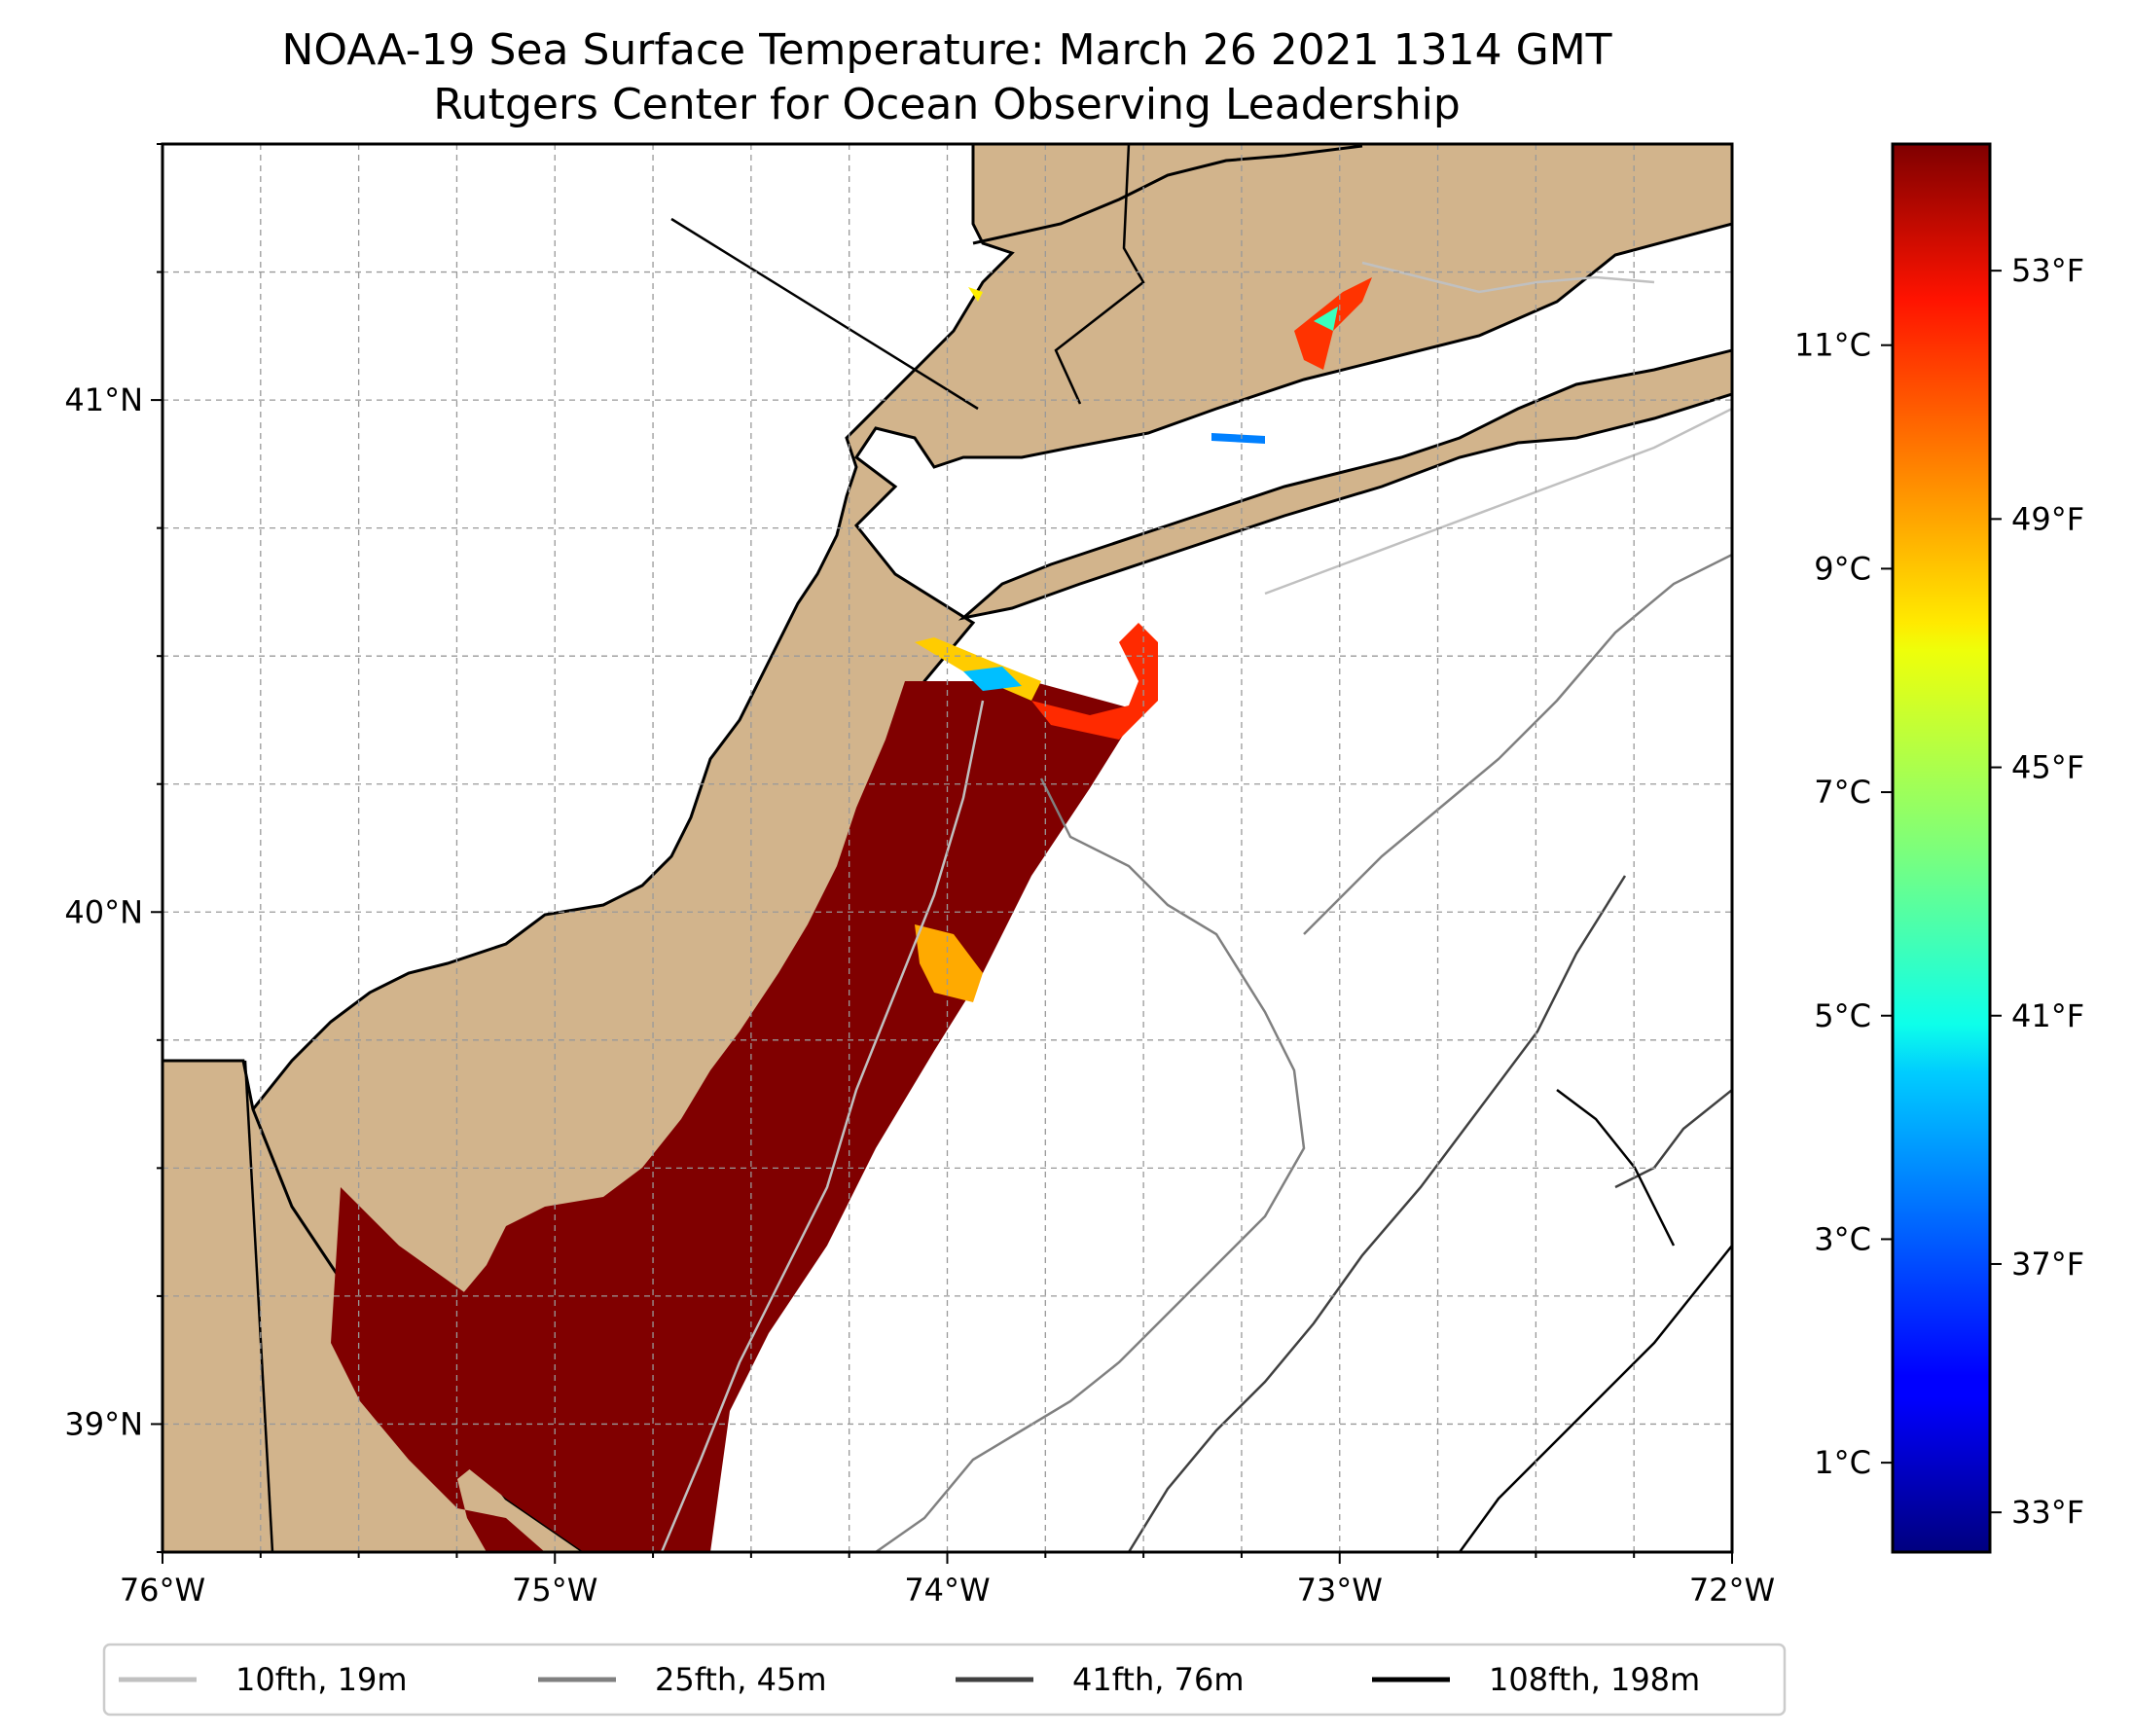 The width and height of the screenshot is (2132, 1736). I want to click on legend-label: 10fth, 19m, so click(321, 1680).